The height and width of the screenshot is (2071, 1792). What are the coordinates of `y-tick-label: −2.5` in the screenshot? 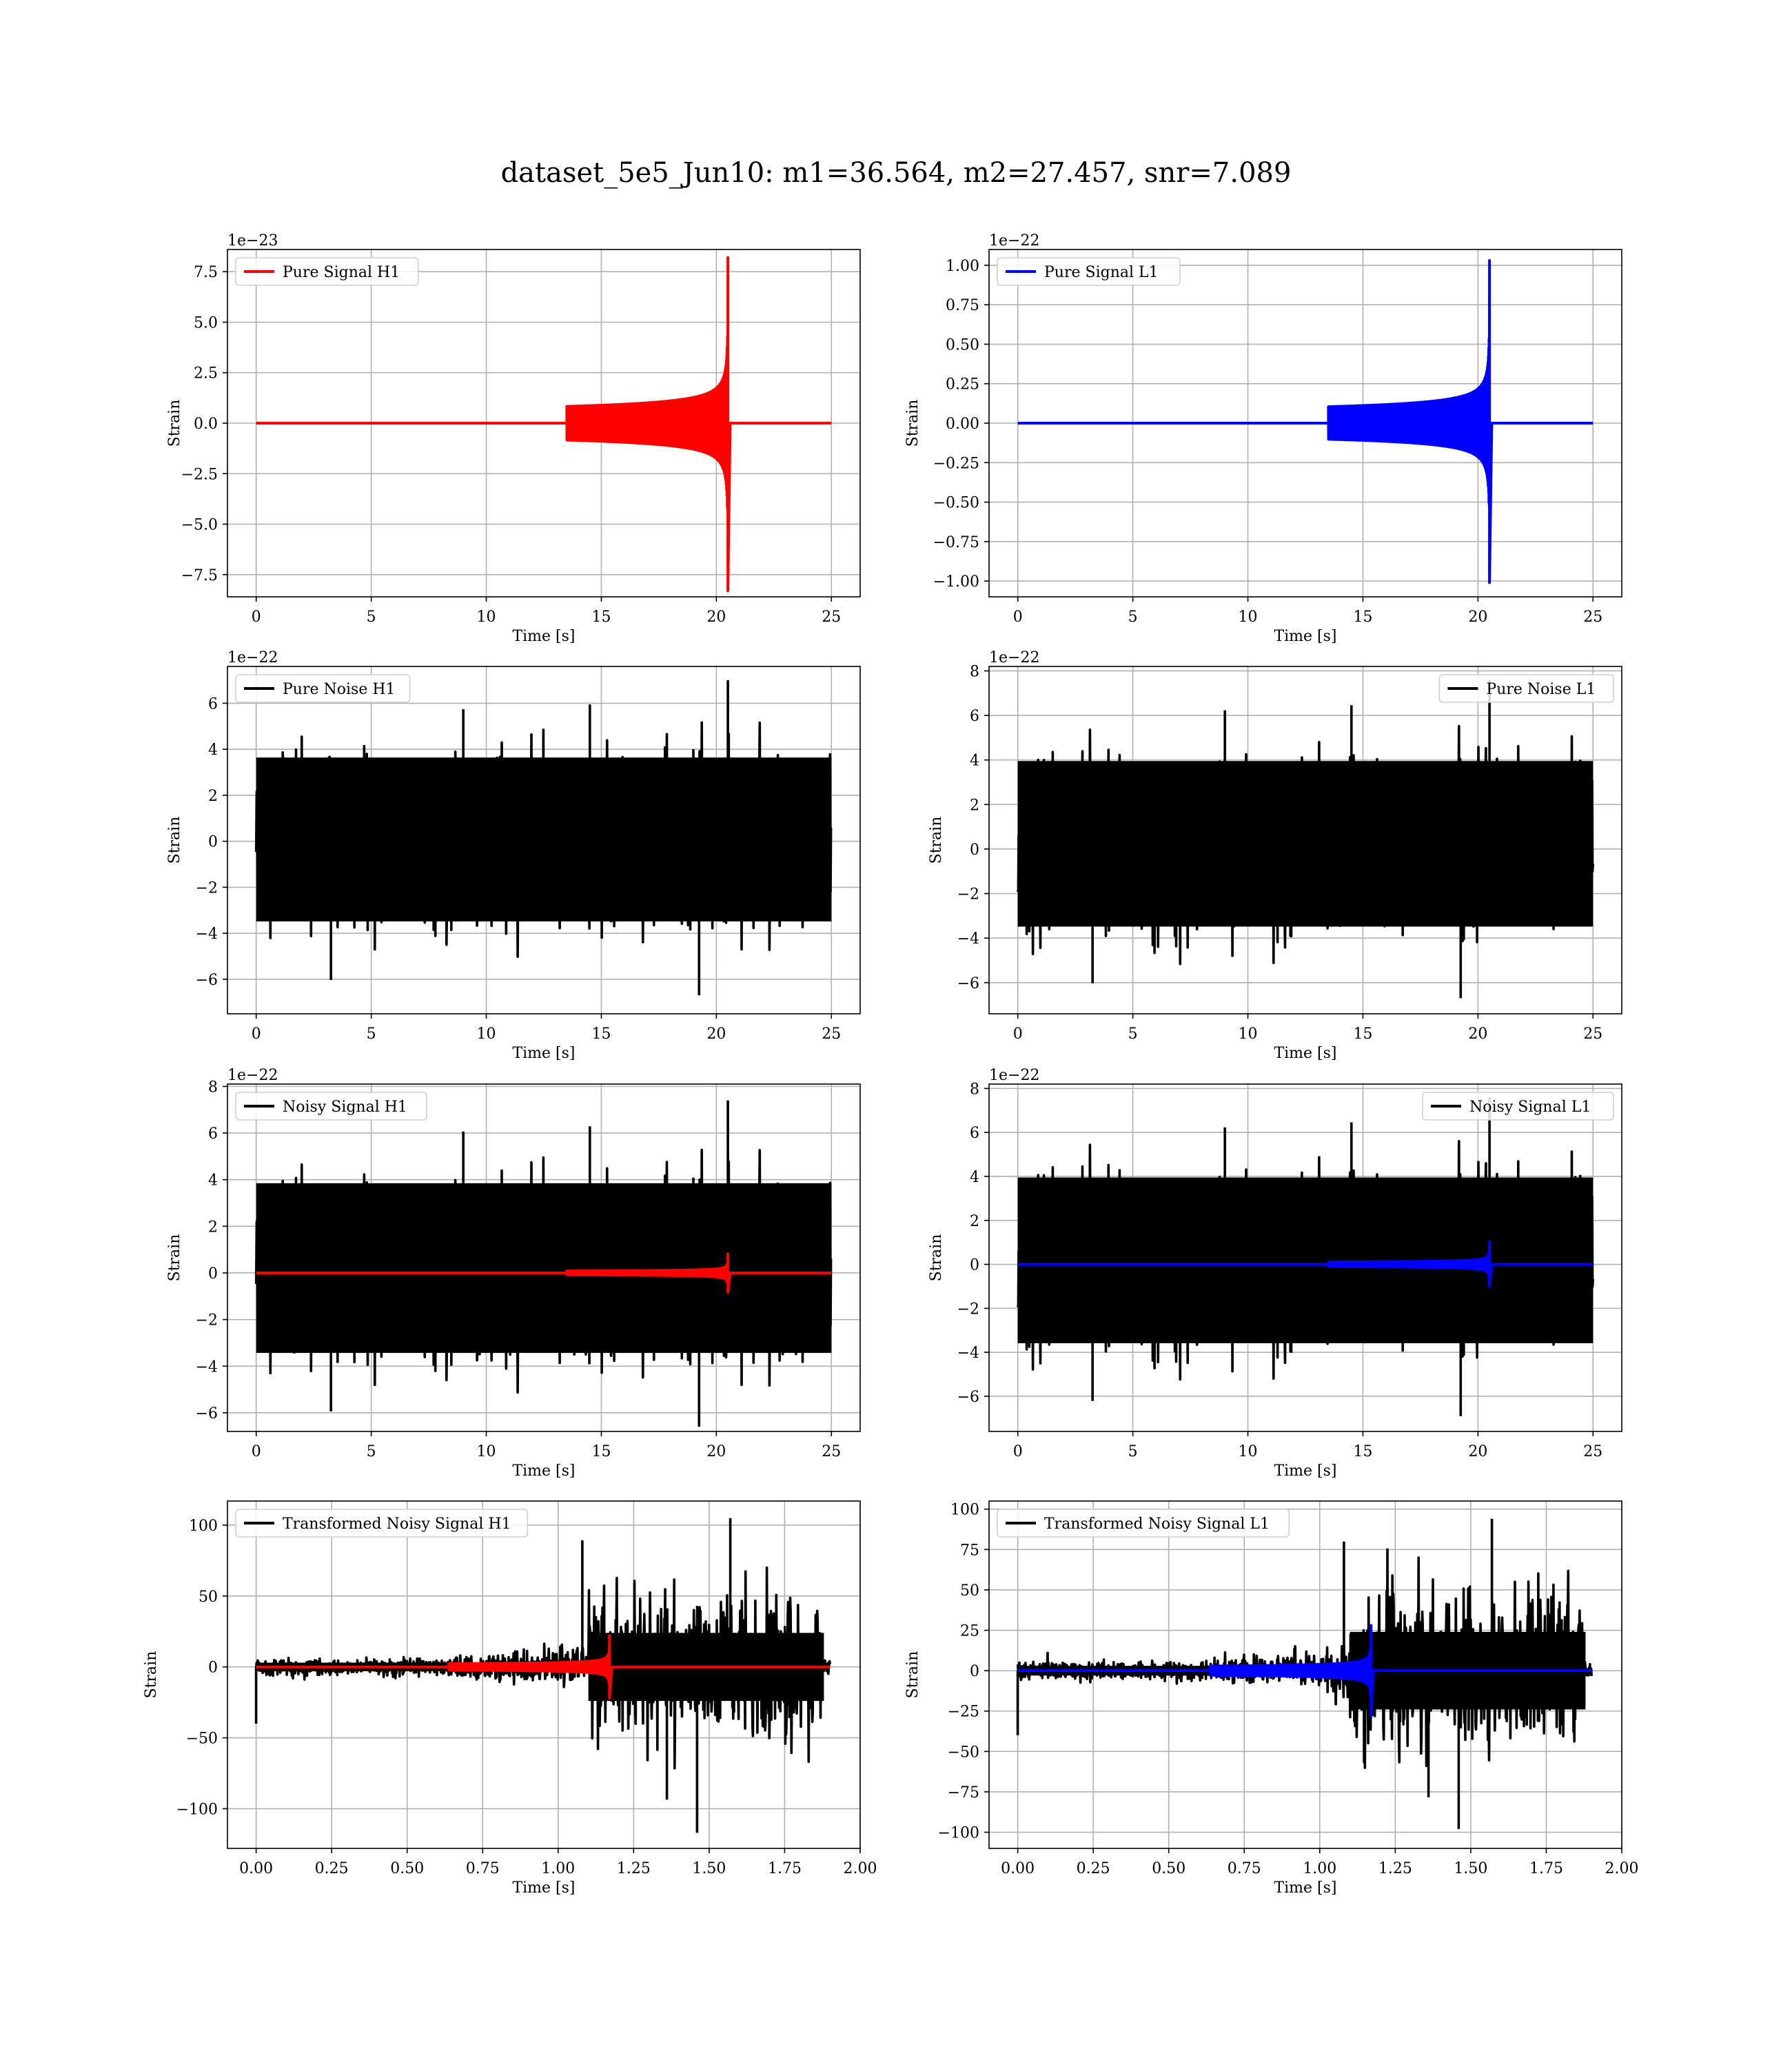 It's located at (199, 474).